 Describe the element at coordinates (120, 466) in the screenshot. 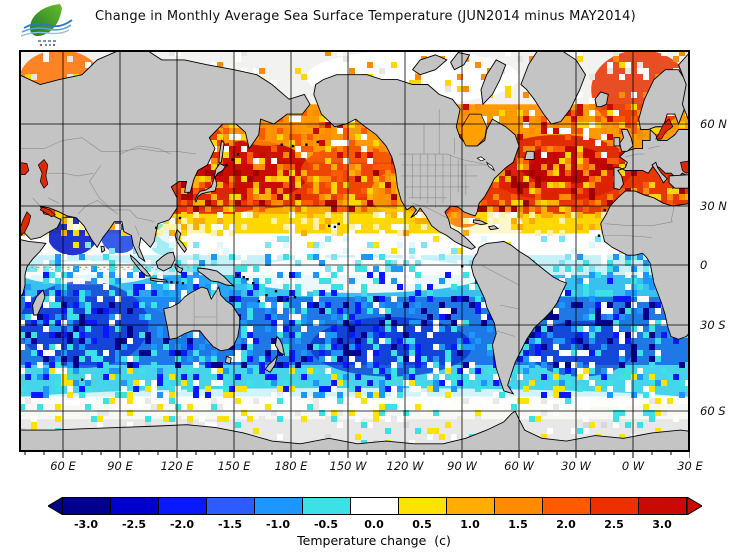

I see `longitude-label: 90 E` at that location.